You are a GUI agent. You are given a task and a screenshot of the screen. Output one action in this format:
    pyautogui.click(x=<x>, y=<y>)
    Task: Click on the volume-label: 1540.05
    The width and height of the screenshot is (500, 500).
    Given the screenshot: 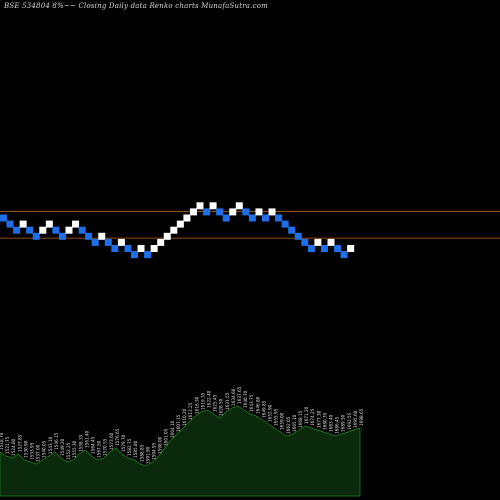 What is the action you would take?
    pyautogui.click(x=44, y=449)
    